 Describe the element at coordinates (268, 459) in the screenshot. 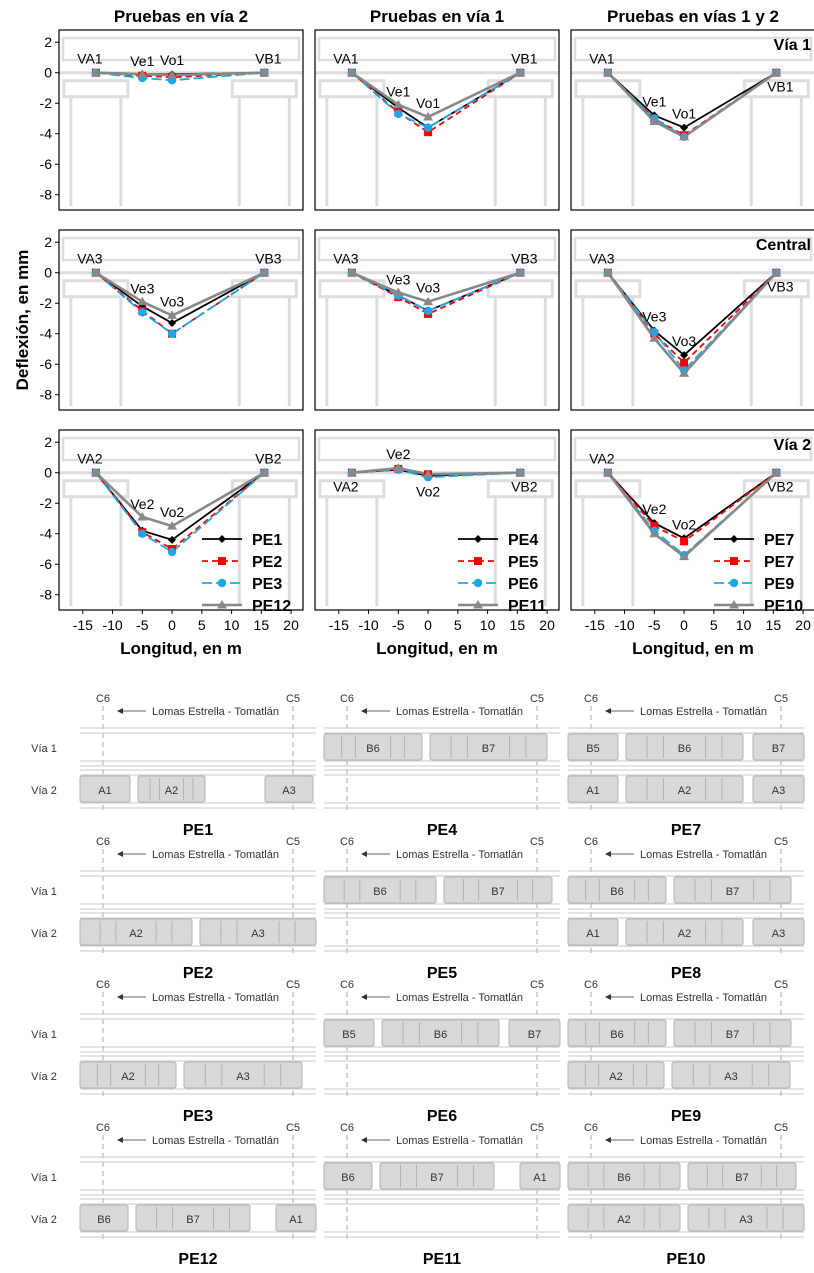

I see `point-label: VB2` at that location.